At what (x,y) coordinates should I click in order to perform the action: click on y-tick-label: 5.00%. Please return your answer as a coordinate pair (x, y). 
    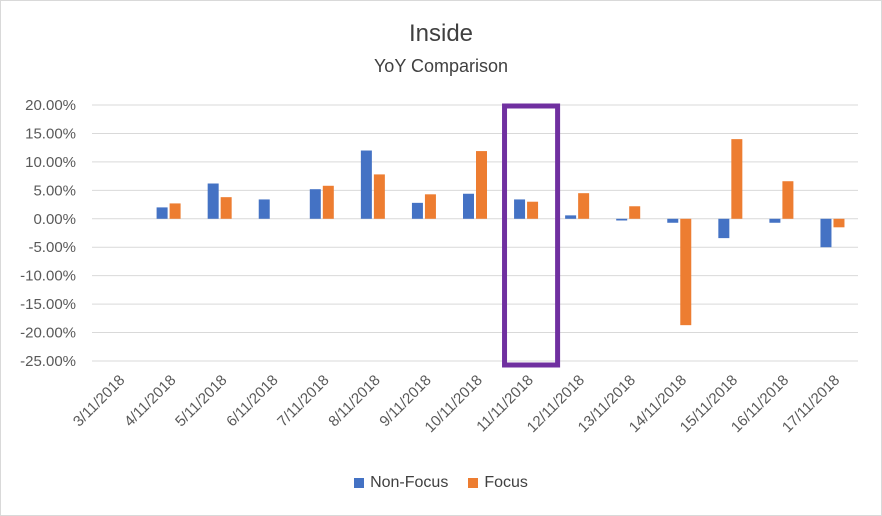
    Looking at the image, I should click on (54, 190).